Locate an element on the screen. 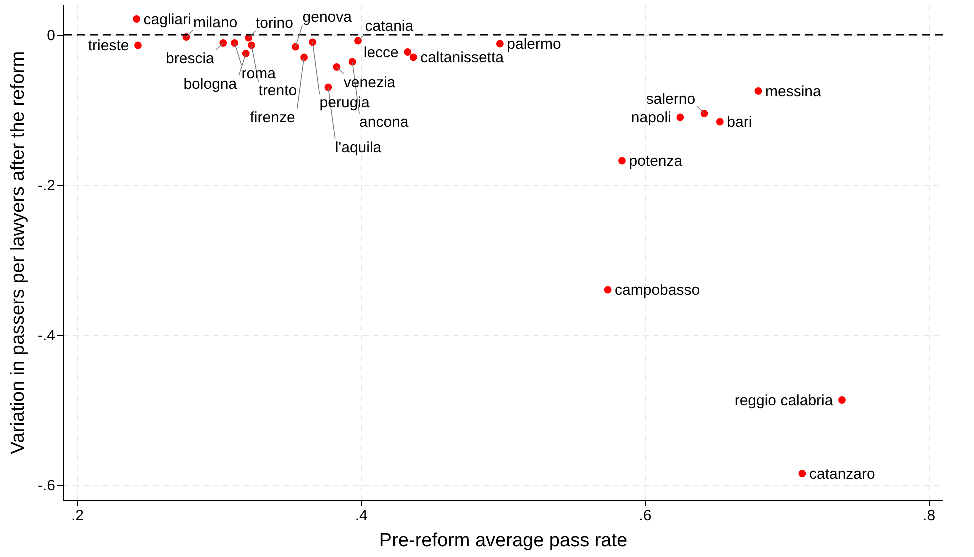  annotation: l'aquila is located at coordinates (358, 148).